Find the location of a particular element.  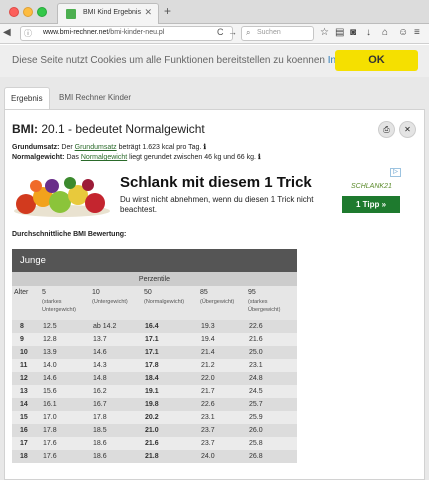

age-cell: 9 is located at coordinates (26, 339).